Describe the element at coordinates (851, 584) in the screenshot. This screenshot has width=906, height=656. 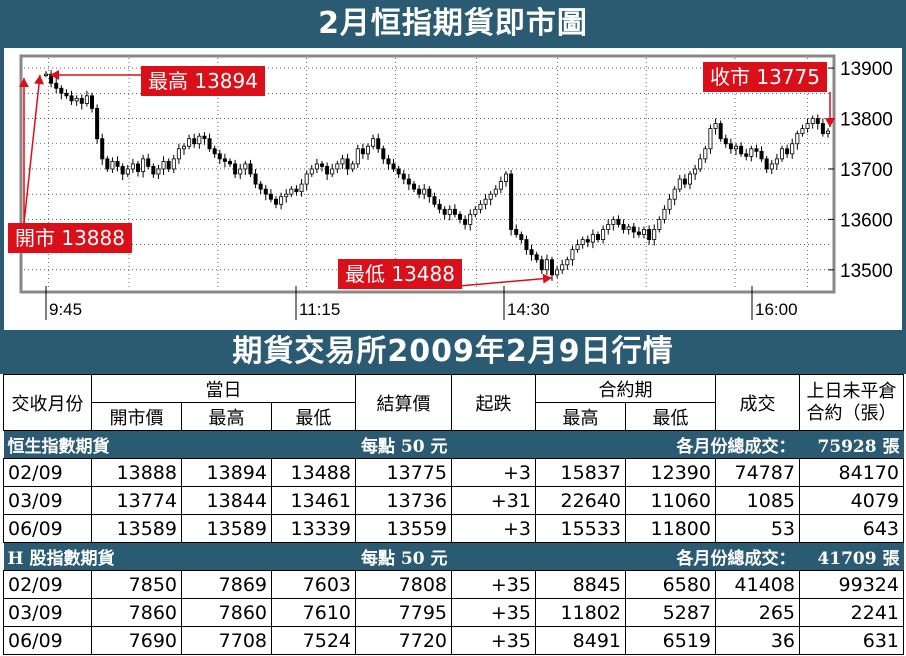
I see `value-cell: 99324` at that location.